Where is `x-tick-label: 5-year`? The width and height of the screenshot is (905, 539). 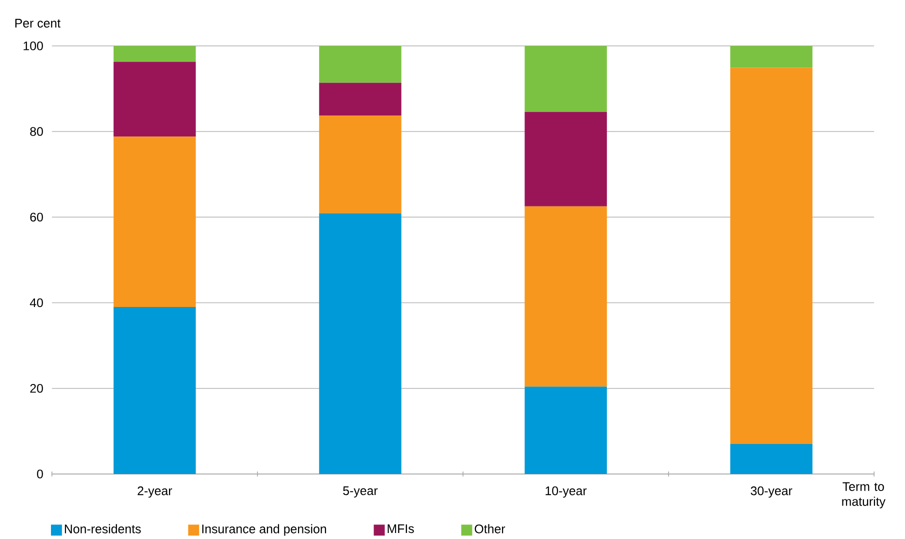 x-tick-label: 5-year is located at coordinates (360, 492).